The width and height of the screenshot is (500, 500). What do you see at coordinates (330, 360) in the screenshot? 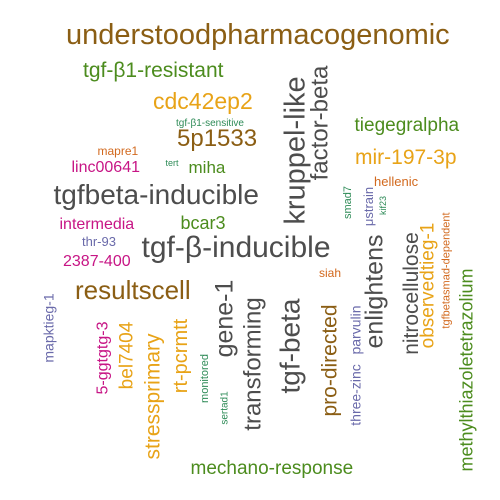
I see `word-pro-directed: pro-directed` at bounding box center [330, 360].